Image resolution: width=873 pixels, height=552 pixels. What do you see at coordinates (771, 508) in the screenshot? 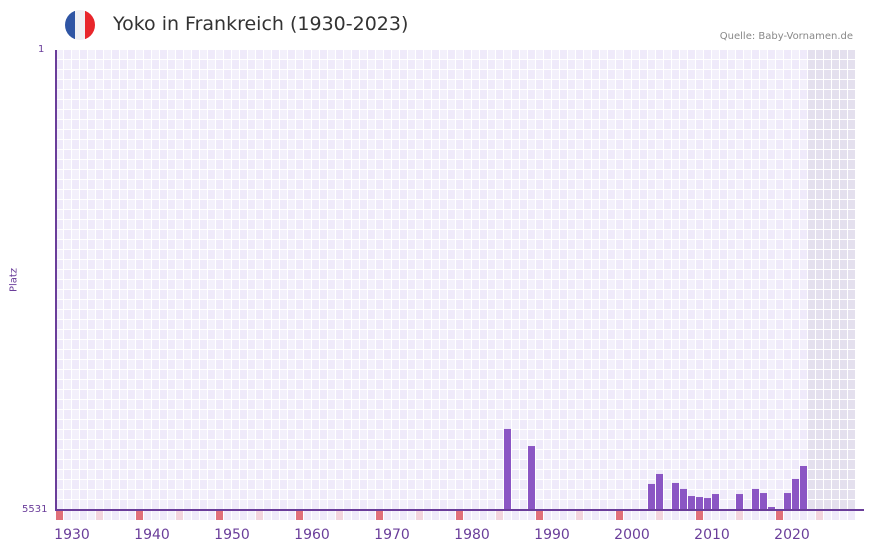
I see `bar-2019` at bounding box center [771, 508].